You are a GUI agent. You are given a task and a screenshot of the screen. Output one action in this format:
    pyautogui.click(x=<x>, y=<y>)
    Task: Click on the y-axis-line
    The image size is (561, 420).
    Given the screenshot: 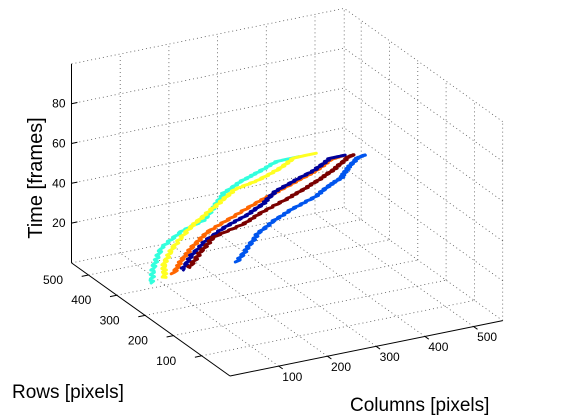 What is the action you would take?
    pyautogui.click(x=151, y=319)
    